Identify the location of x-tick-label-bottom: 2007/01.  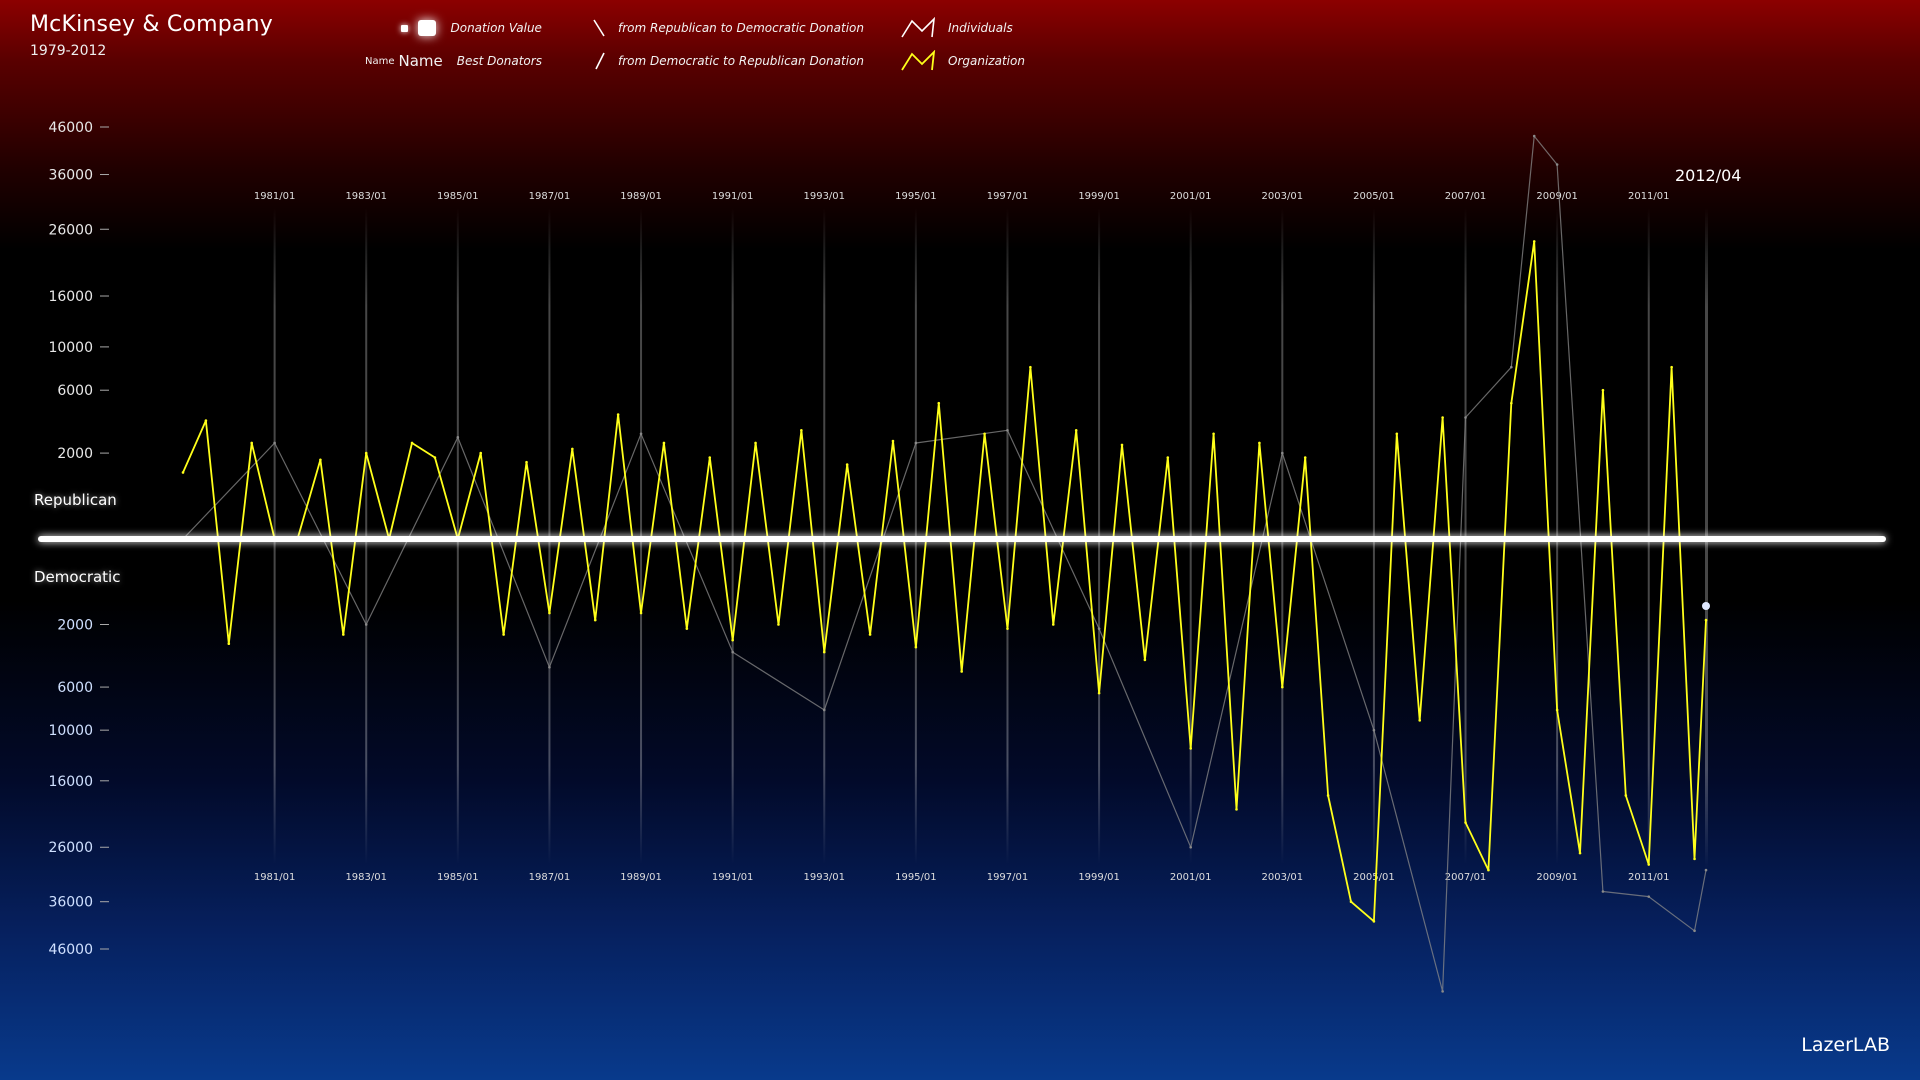
(1466, 877).